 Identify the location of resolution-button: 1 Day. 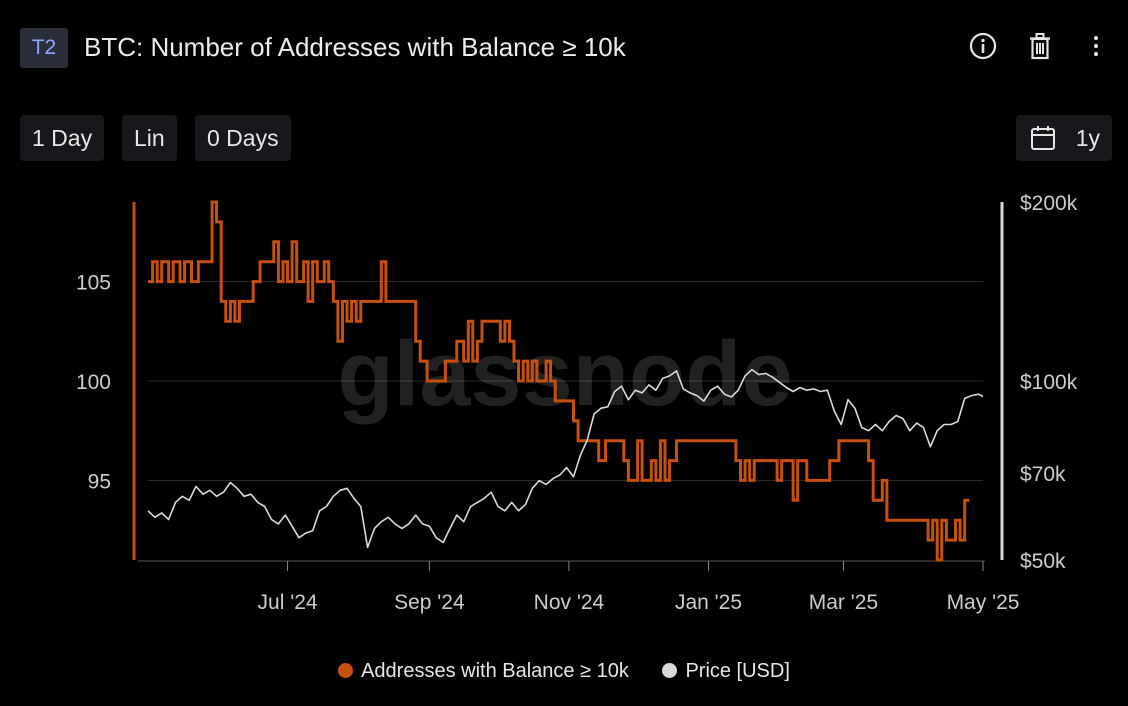
(62, 138).